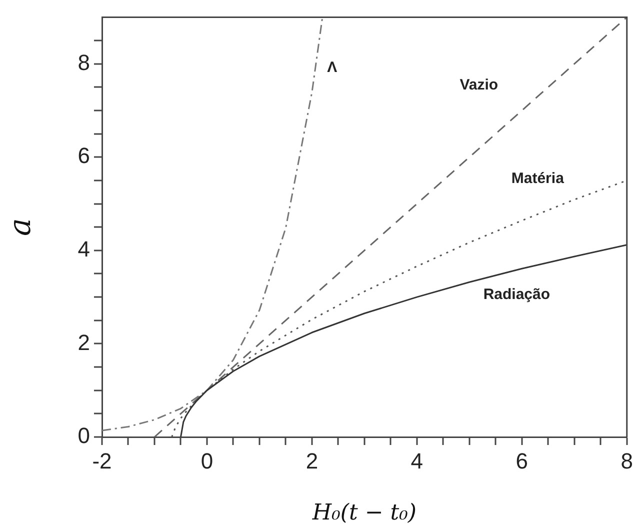 The image size is (637, 531). I want to click on y-tick-label: 8, so click(84, 62).